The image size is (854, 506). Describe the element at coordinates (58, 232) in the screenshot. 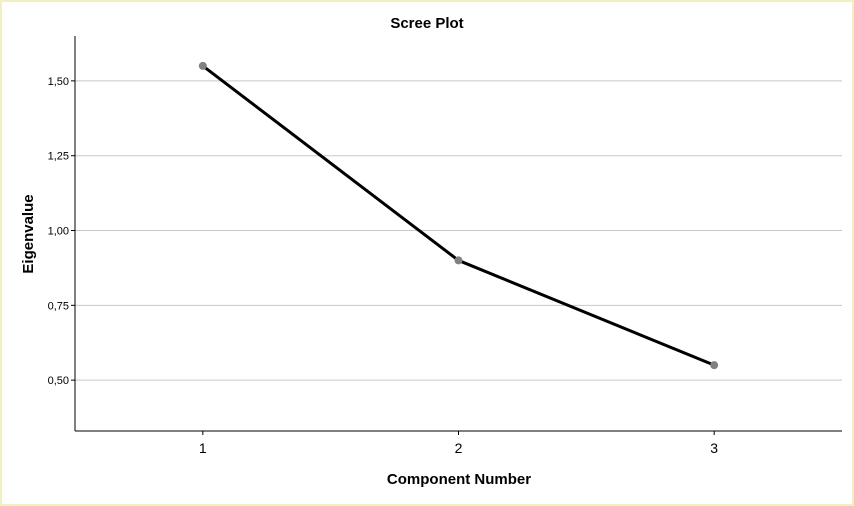

I see `y-tick-label: 1,00` at that location.